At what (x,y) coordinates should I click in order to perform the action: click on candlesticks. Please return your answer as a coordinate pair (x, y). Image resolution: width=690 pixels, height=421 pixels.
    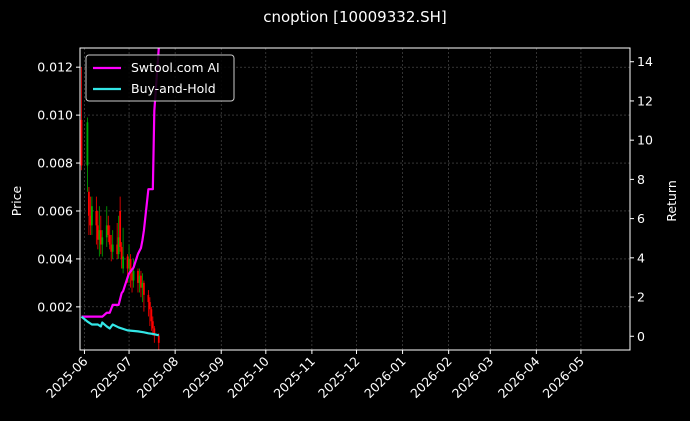
    Looking at the image, I should click on (120, 208).